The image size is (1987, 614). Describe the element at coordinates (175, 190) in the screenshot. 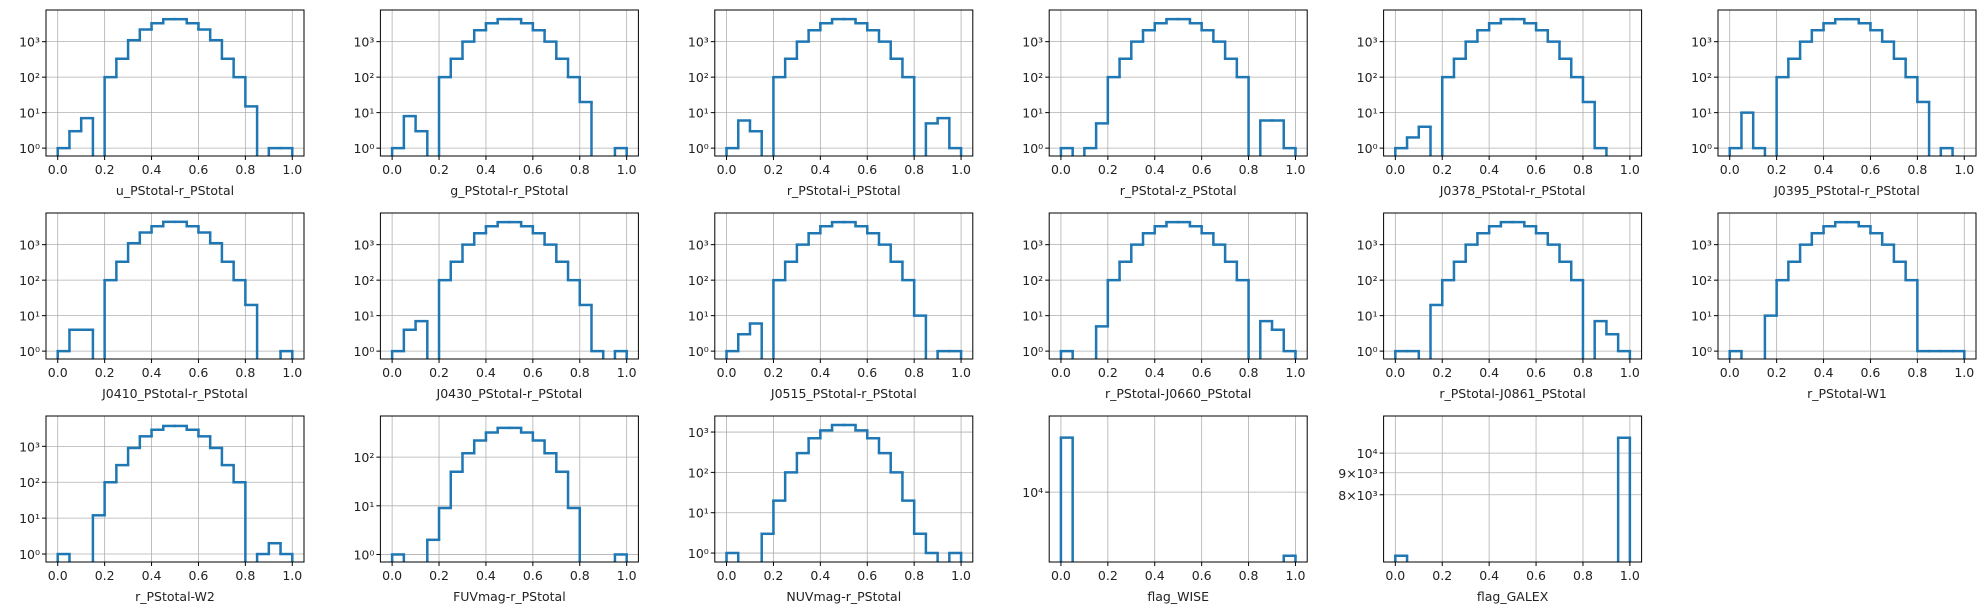

I see `x-axis-label: u_PStotal-r_PStotal` at that location.